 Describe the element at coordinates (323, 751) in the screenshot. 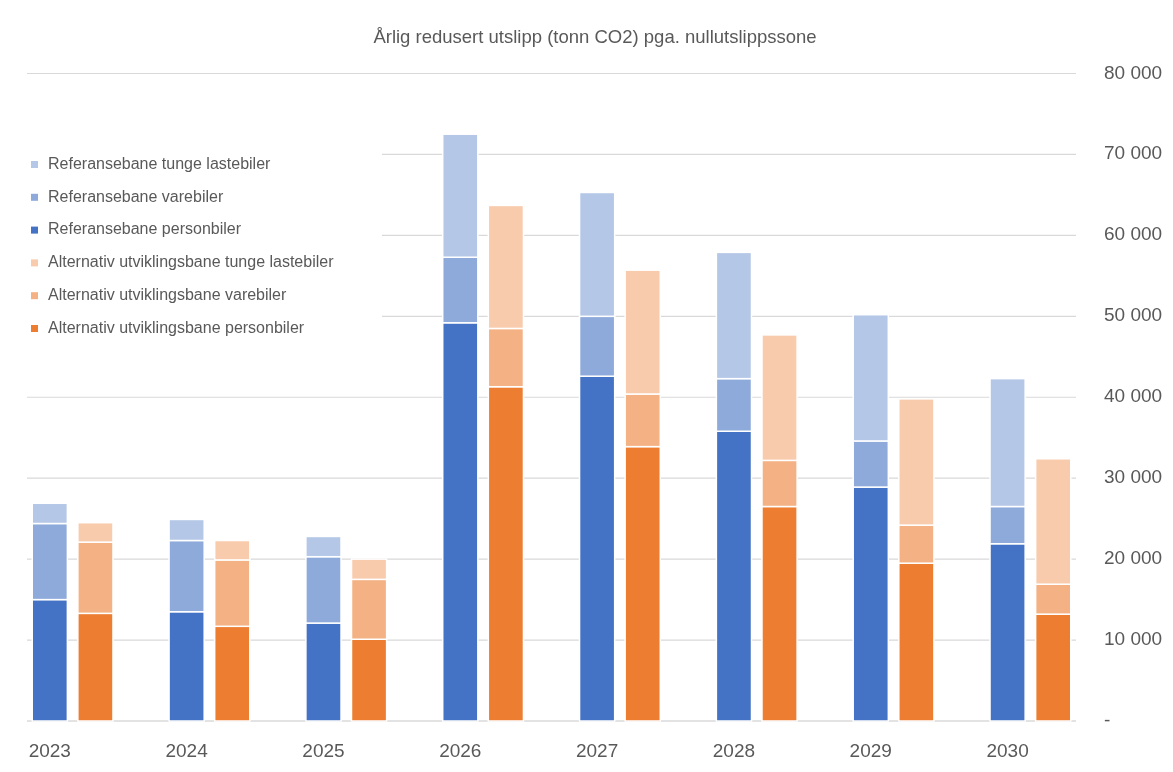

I see `x-tick-label: 2025` at that location.